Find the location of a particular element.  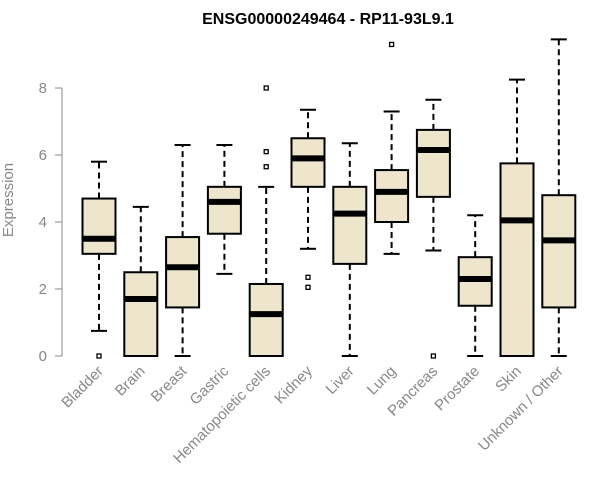

y-tick-label: 0 is located at coordinates (43, 356).